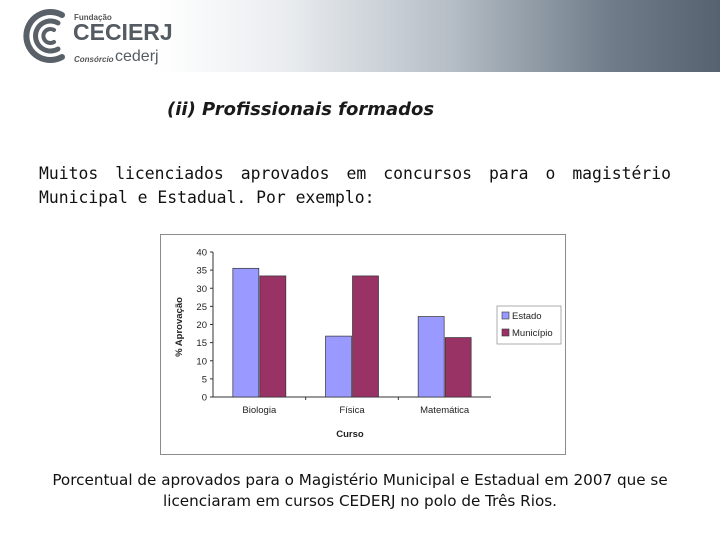 The width and height of the screenshot is (720, 540). I want to click on y-tick-label: 35, so click(201, 271).